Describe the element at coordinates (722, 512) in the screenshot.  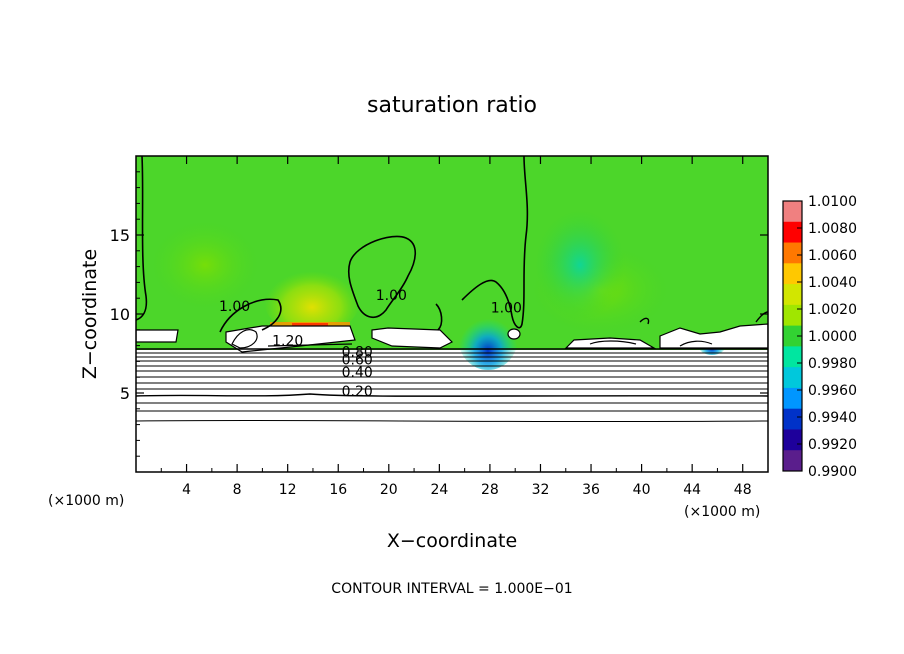
I see `x-units-label-right: (×1000 m)` at that location.